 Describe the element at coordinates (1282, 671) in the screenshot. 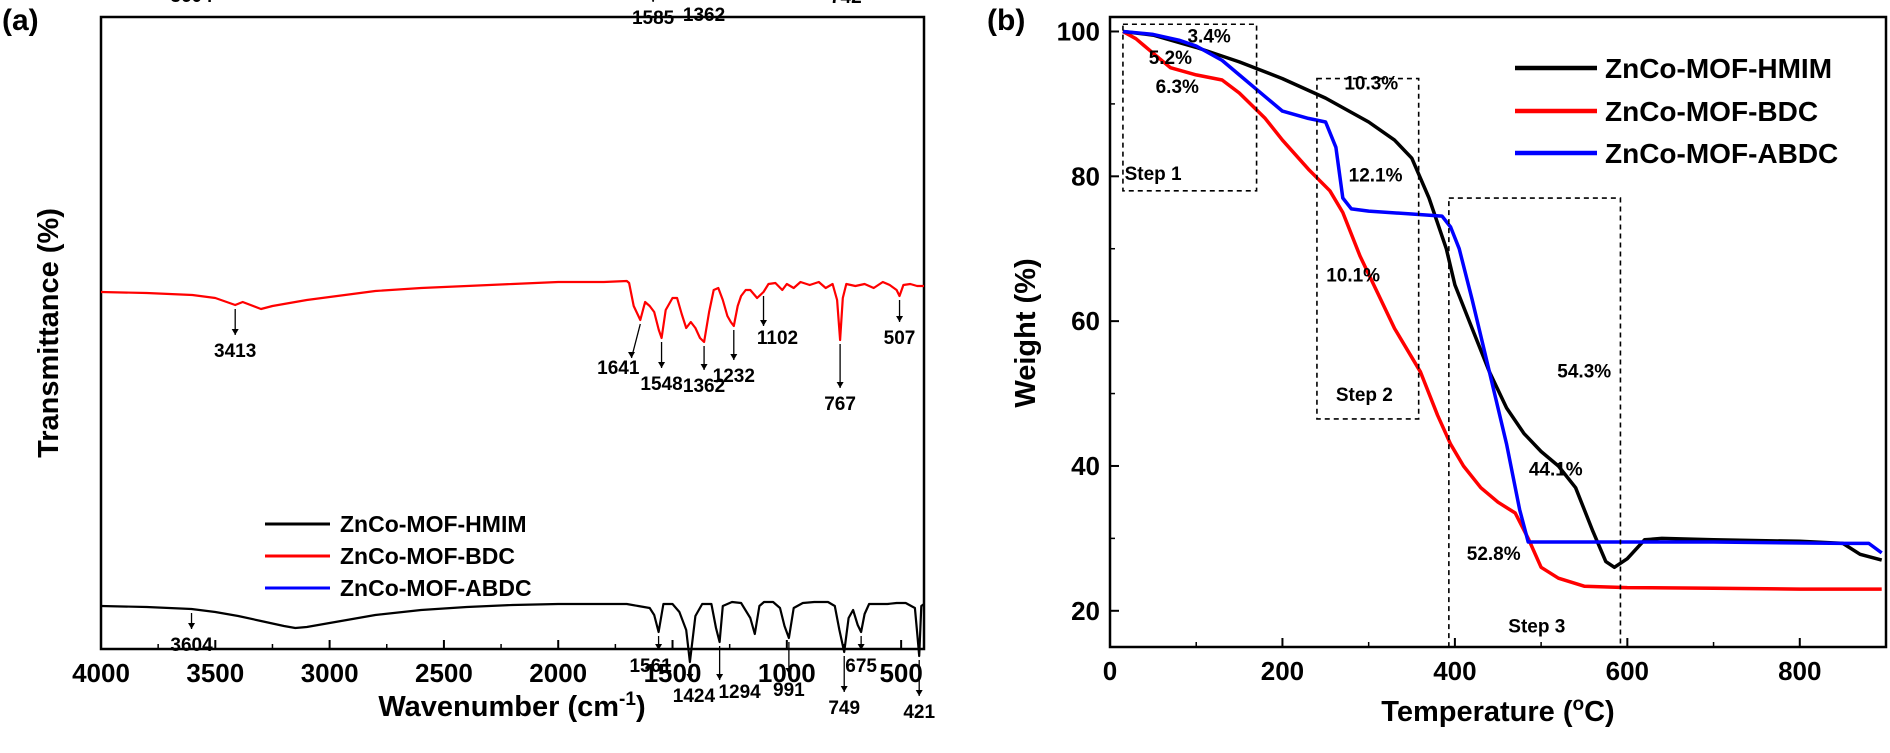

I see `panel-b-x-tick-label-1: 200` at that location.